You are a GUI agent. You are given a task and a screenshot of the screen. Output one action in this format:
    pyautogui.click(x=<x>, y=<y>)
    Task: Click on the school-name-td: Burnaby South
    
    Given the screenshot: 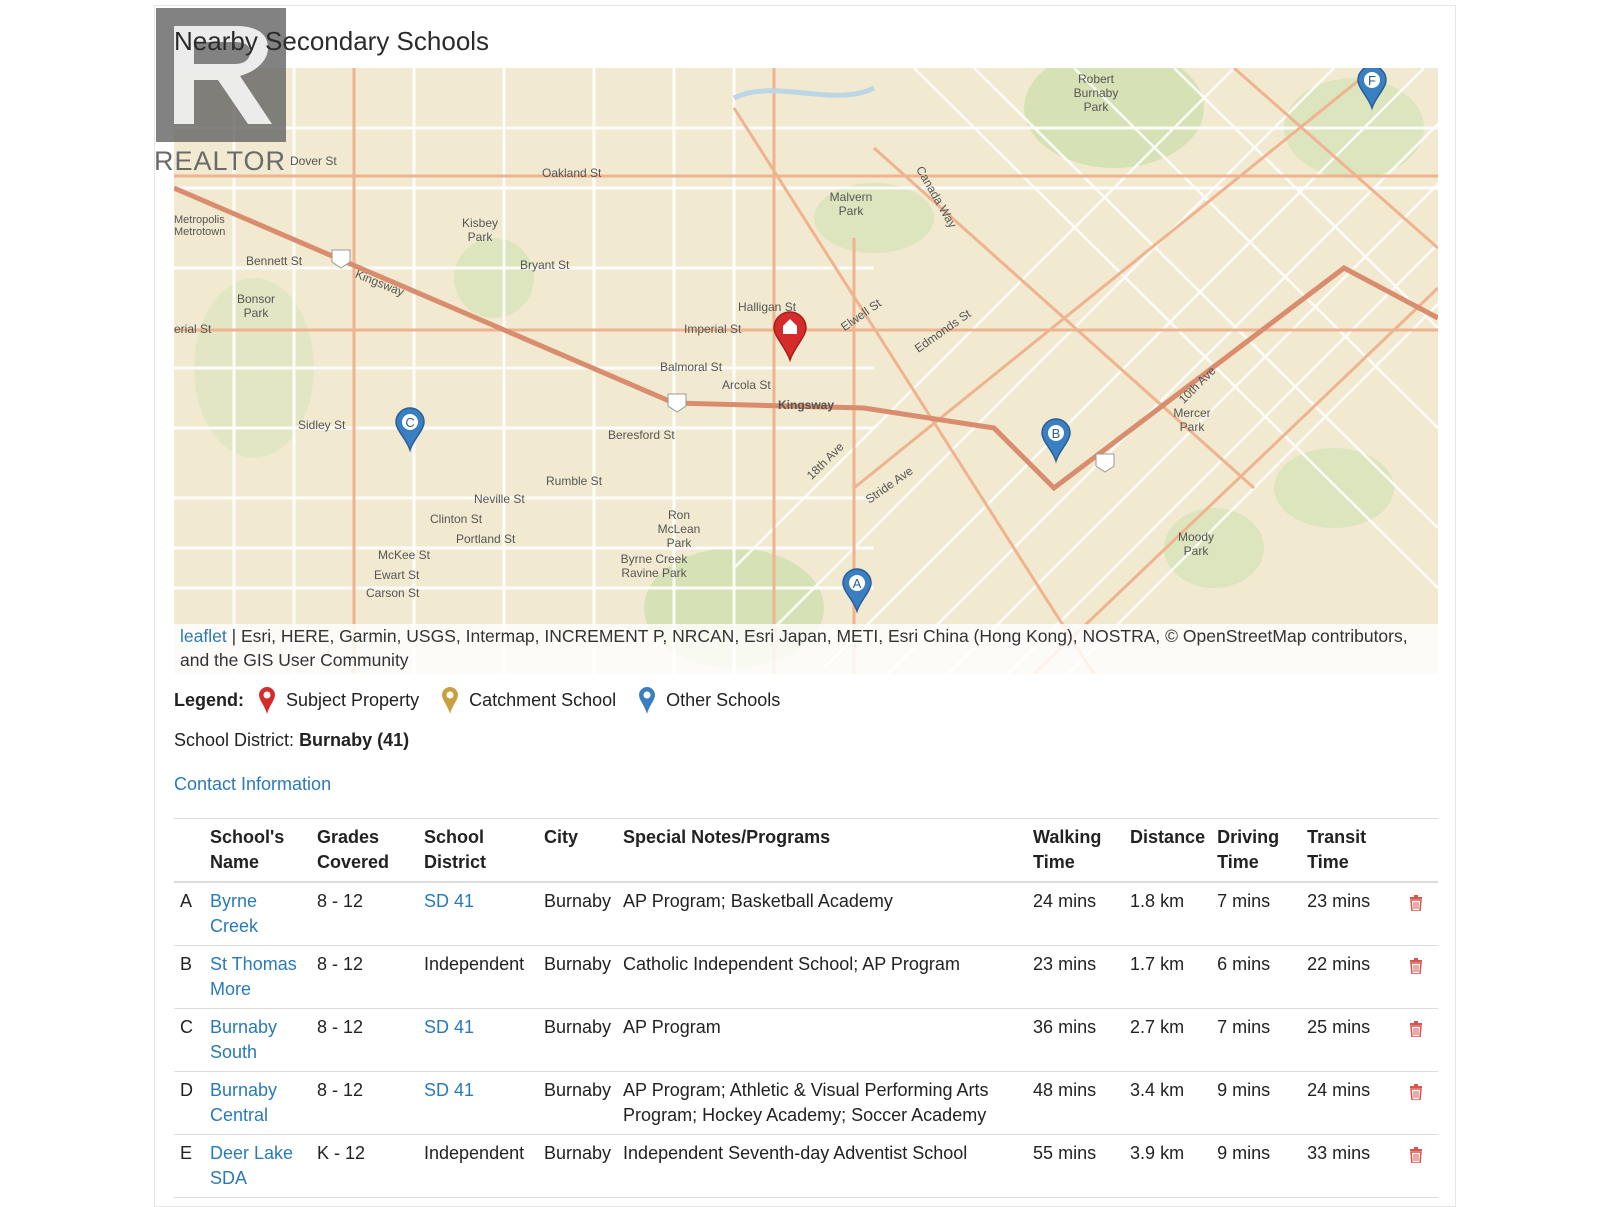 What is the action you would take?
    pyautogui.click(x=257, y=1040)
    